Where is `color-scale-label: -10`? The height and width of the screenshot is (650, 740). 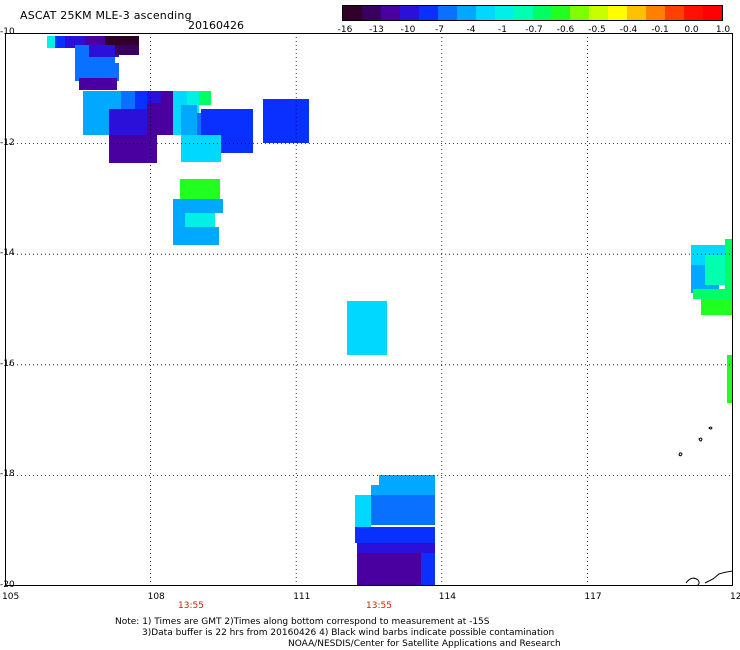 color-scale-label: -10 is located at coordinates (408, 30).